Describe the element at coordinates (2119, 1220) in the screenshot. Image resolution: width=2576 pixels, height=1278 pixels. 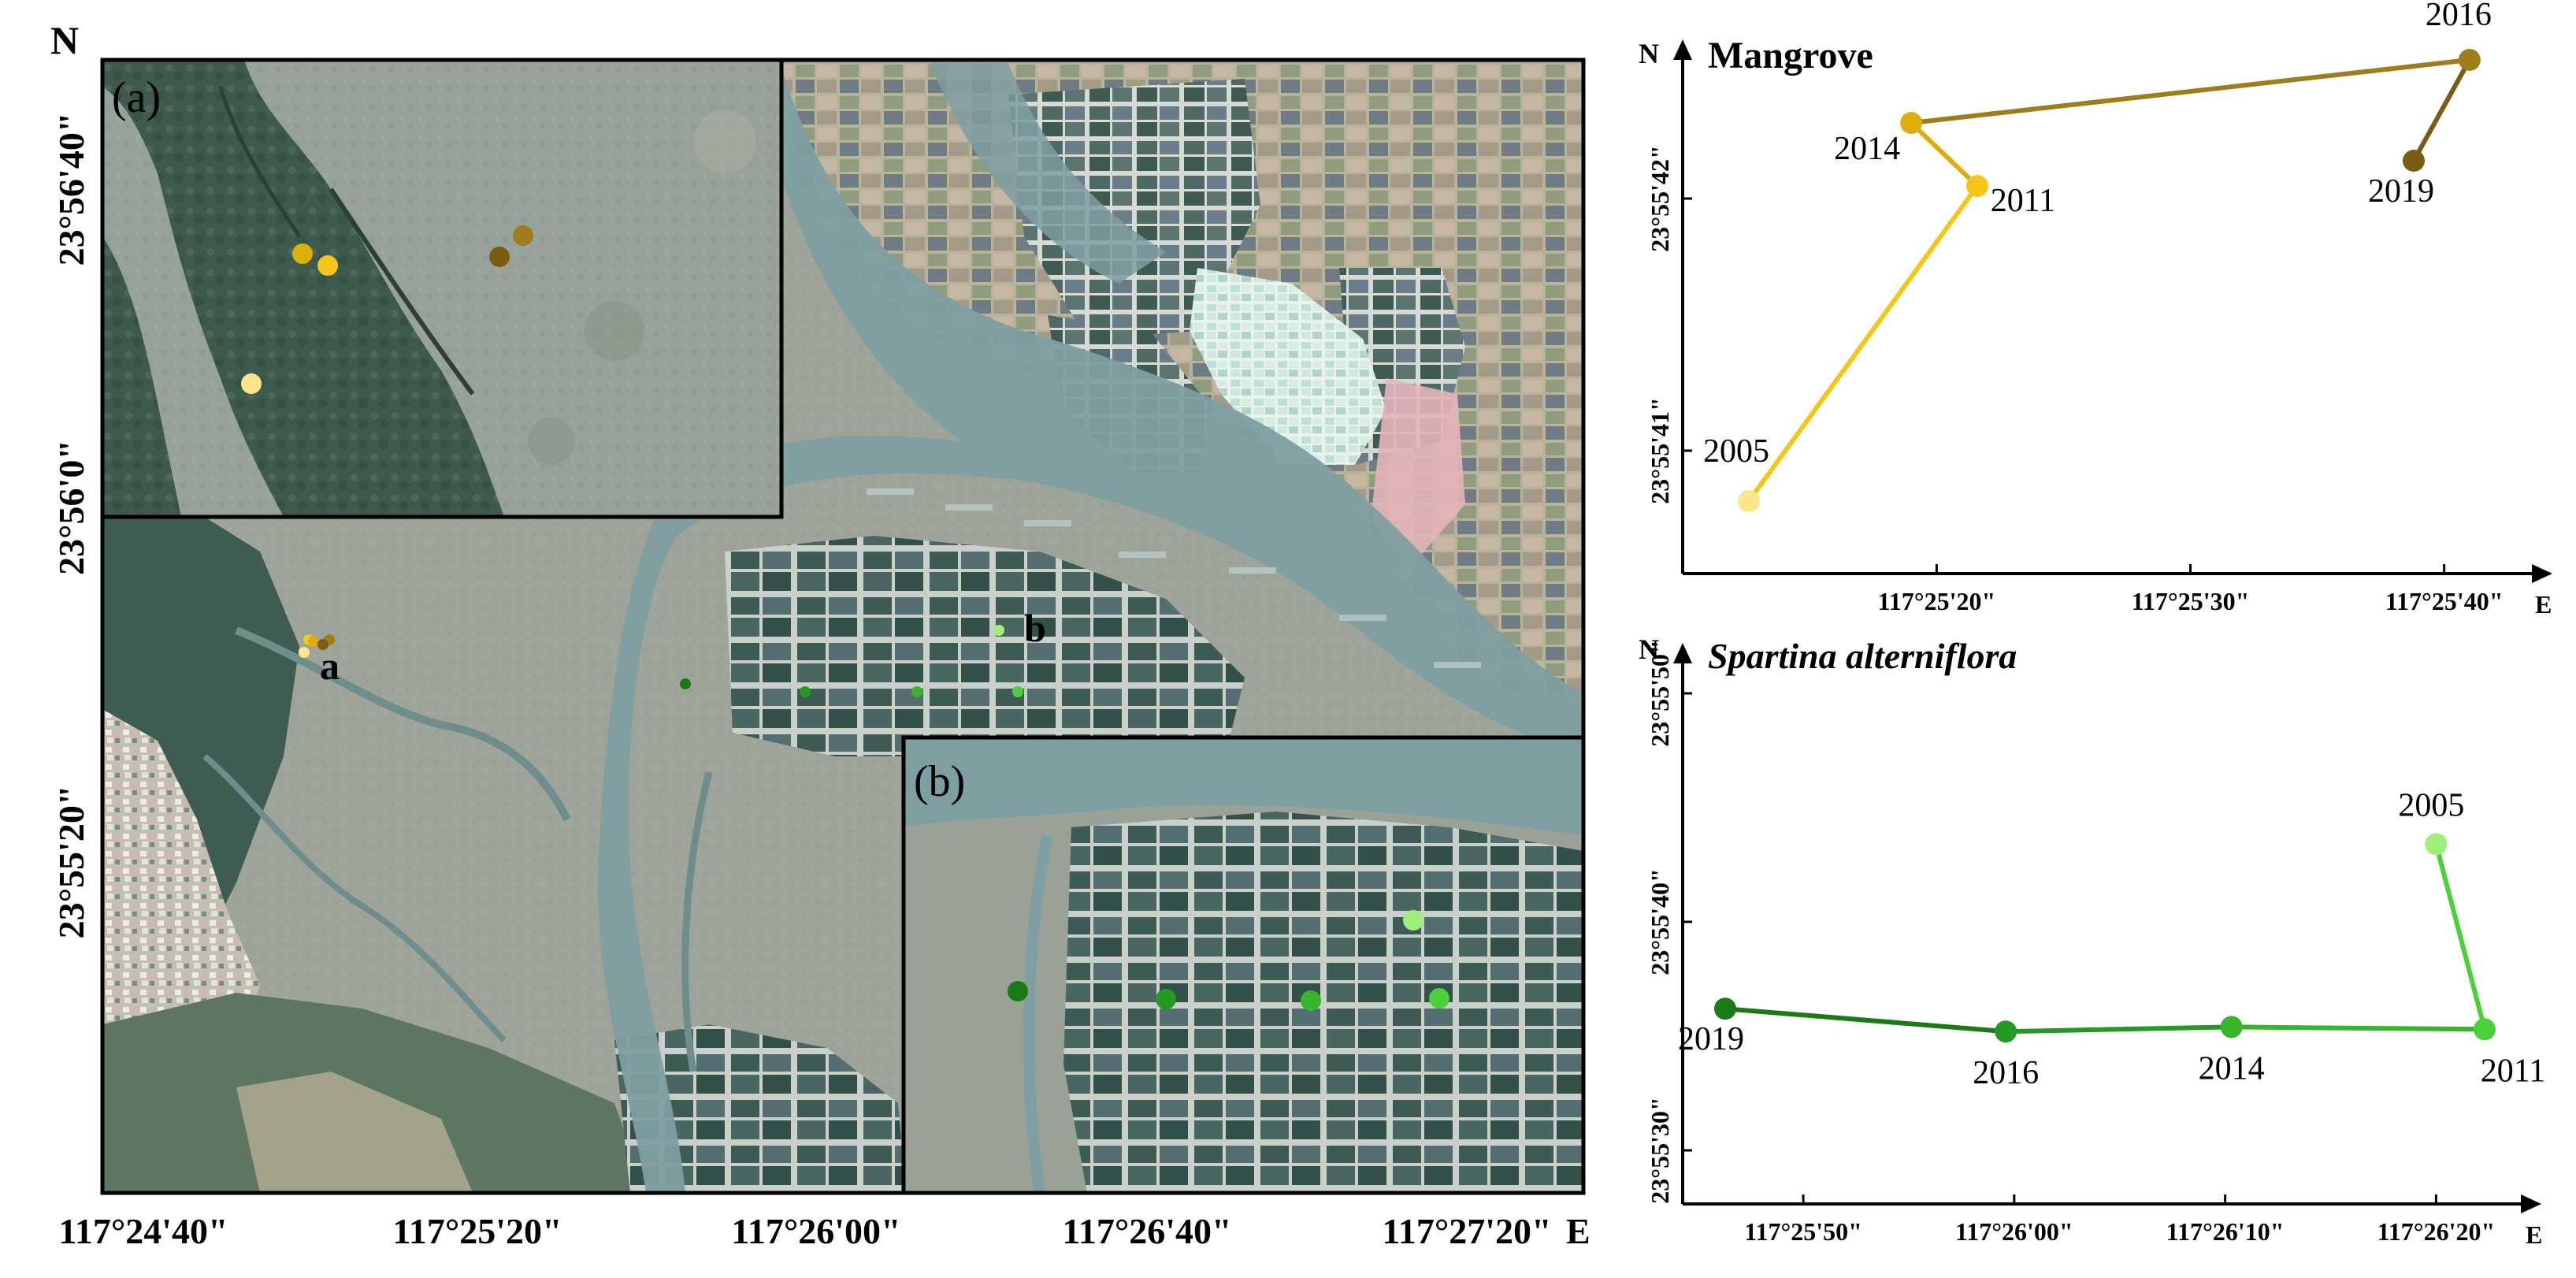
I see `spartina-x-ticks: 117°25'50" 117°26'00" 117°26'10" 117°26'20"` at that location.